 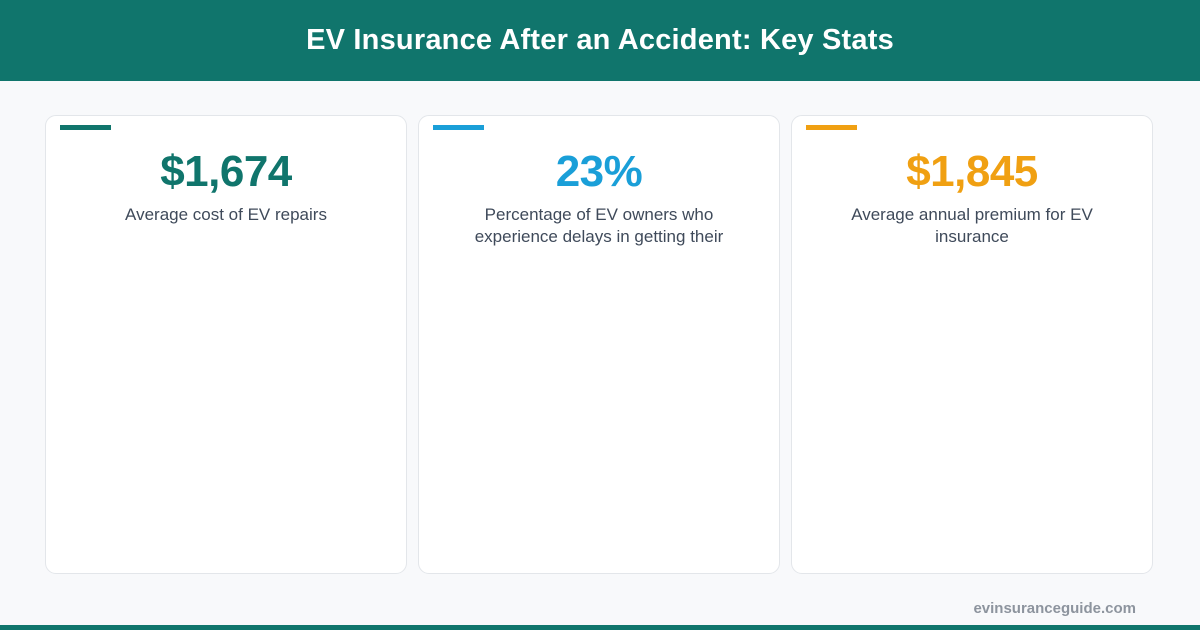 What do you see at coordinates (226, 214) in the screenshot?
I see `stat-label: Average cost of EV repairs` at bounding box center [226, 214].